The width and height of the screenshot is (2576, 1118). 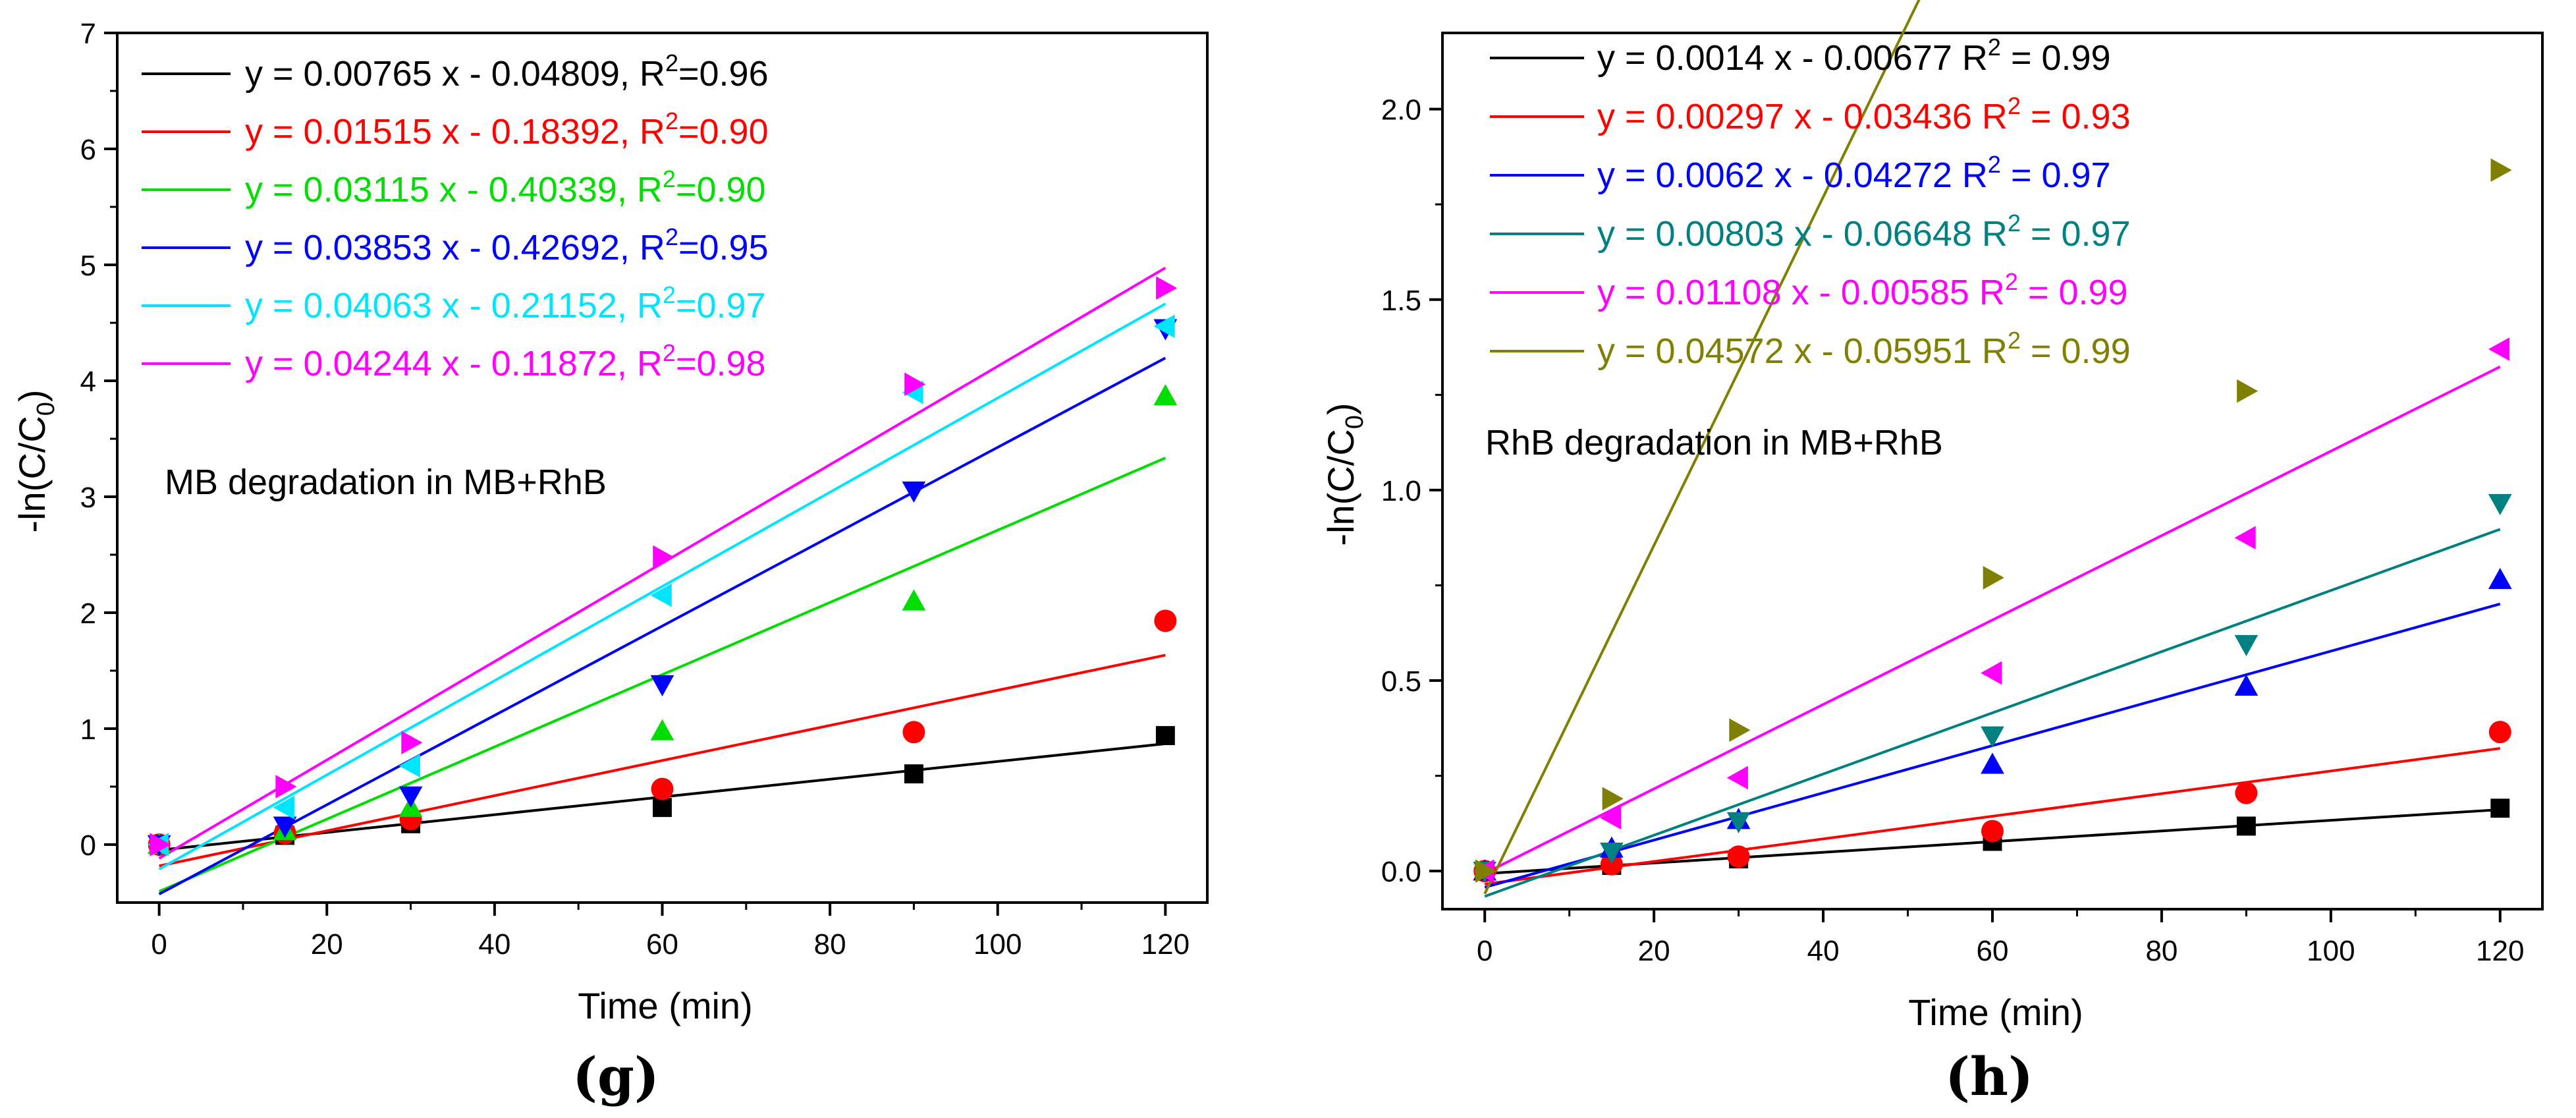 What do you see at coordinates (830, 944) in the screenshot?
I see `panel-g-x-tick-label: 80` at bounding box center [830, 944].